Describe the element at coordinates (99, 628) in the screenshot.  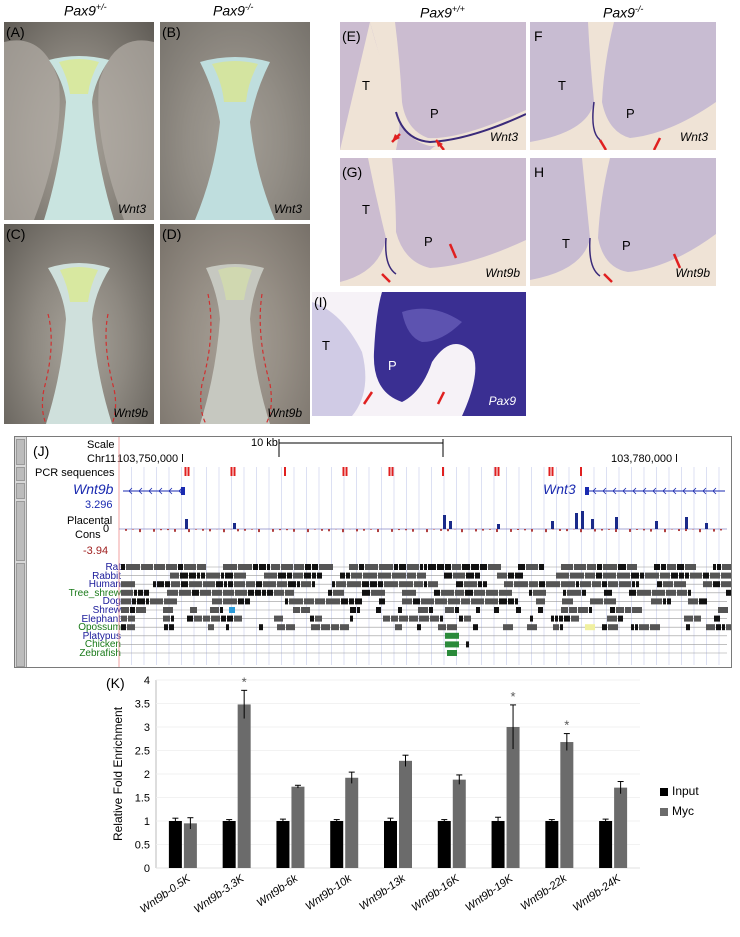
I see `species-label: Opossum` at that location.